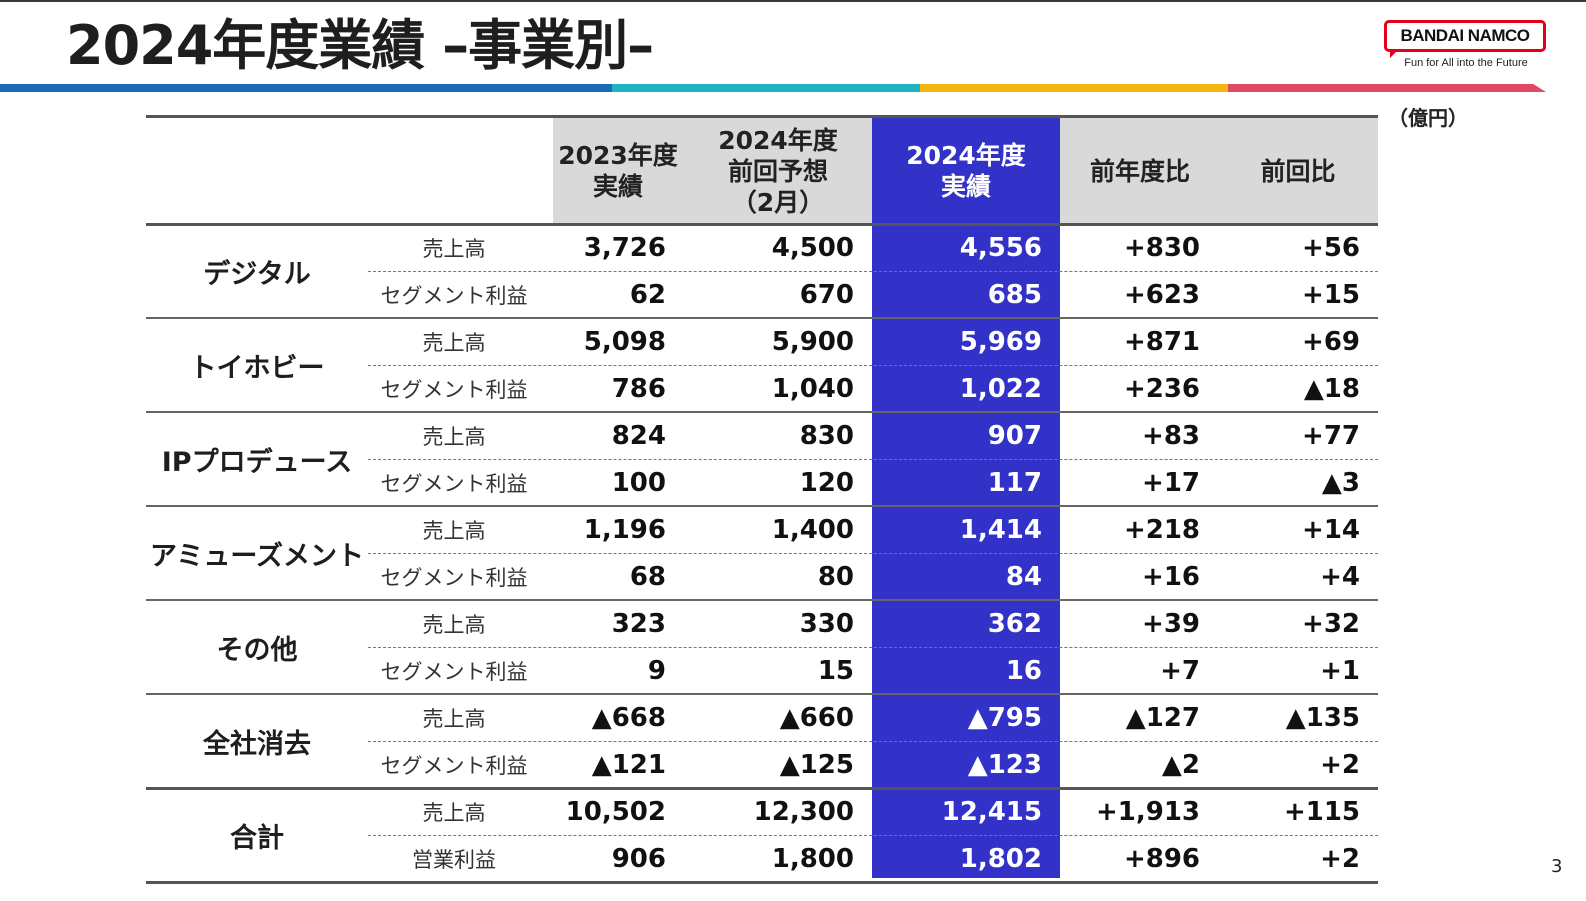  I want to click on cell-fy2024-prev-forecast: 15, so click(835, 670).